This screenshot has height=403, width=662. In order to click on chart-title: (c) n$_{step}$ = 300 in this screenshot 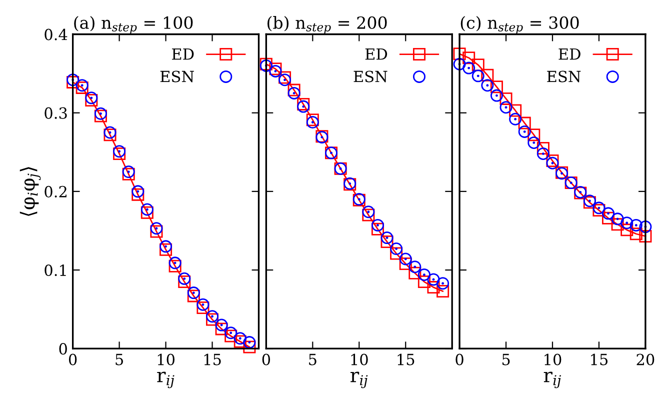, I will do `click(519, 25)`.